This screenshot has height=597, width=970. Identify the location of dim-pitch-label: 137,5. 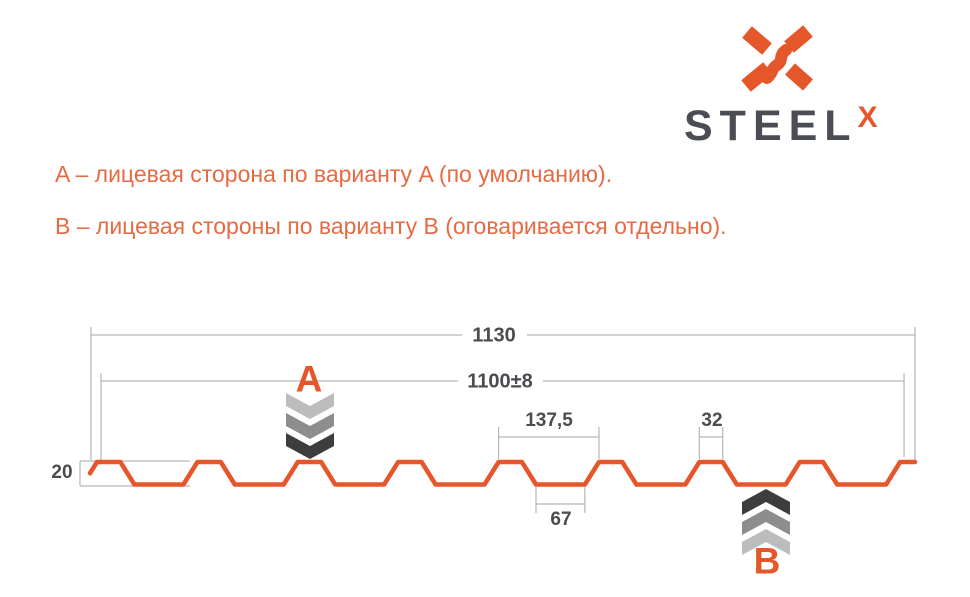
(549, 420).